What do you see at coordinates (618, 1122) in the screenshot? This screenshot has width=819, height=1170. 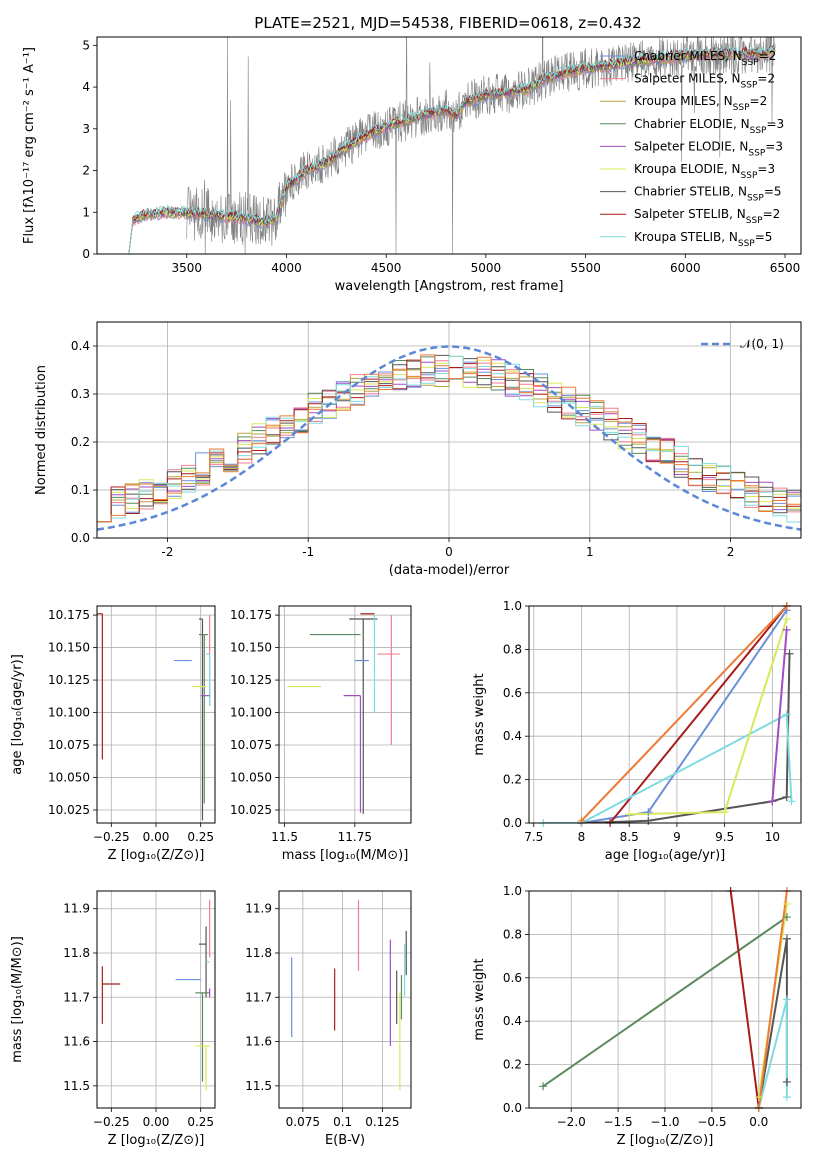 I see `x-tick-label: −1.5` at bounding box center [618, 1122].